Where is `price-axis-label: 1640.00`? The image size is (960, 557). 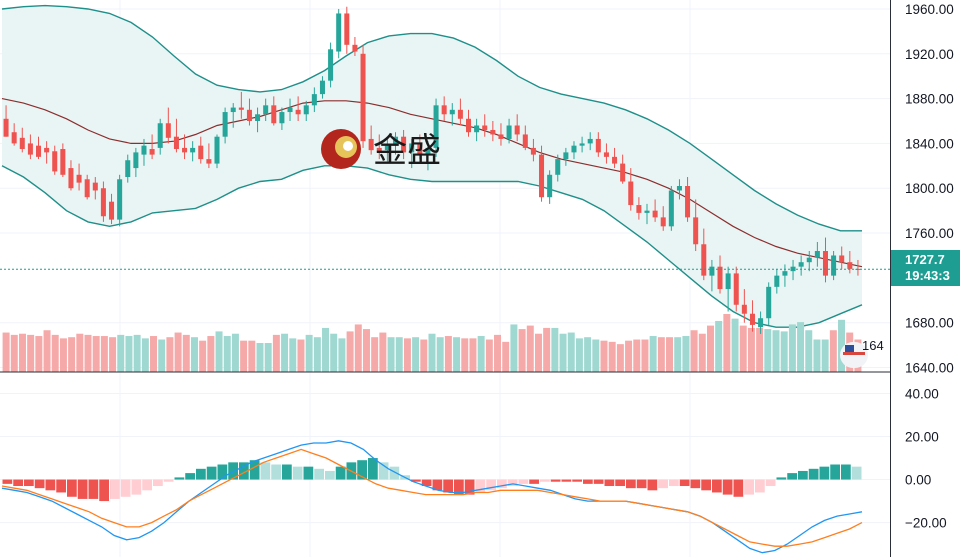
price-axis-label: 1640.00 is located at coordinates (929, 368).